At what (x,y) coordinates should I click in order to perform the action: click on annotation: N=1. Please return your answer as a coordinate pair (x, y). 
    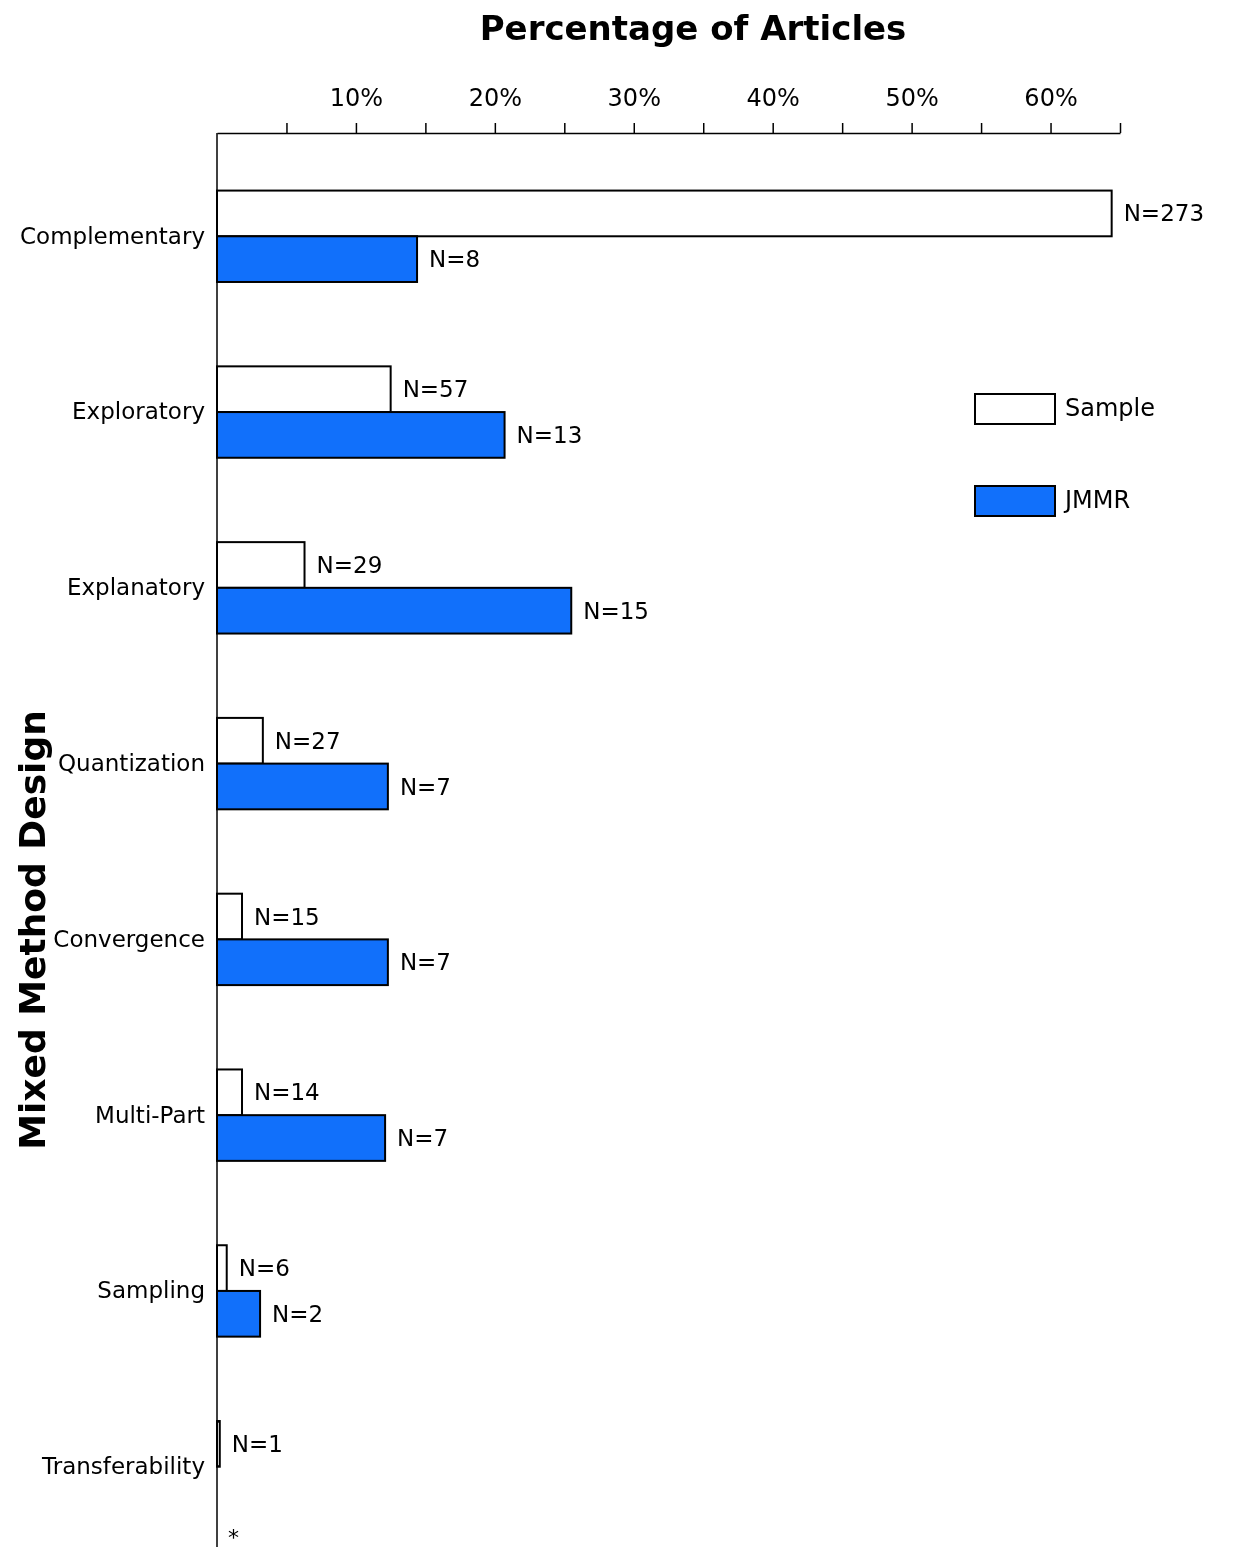
    Looking at the image, I should click on (257, 1443).